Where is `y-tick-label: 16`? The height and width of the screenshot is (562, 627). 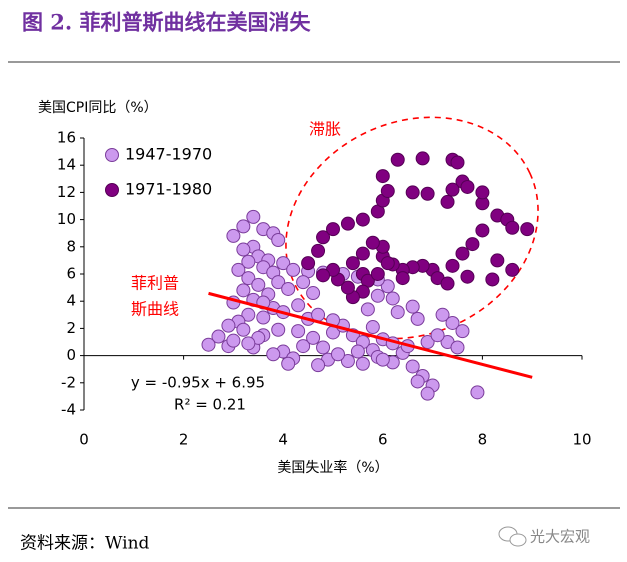 y-tick-label: 16 is located at coordinates (66, 138).